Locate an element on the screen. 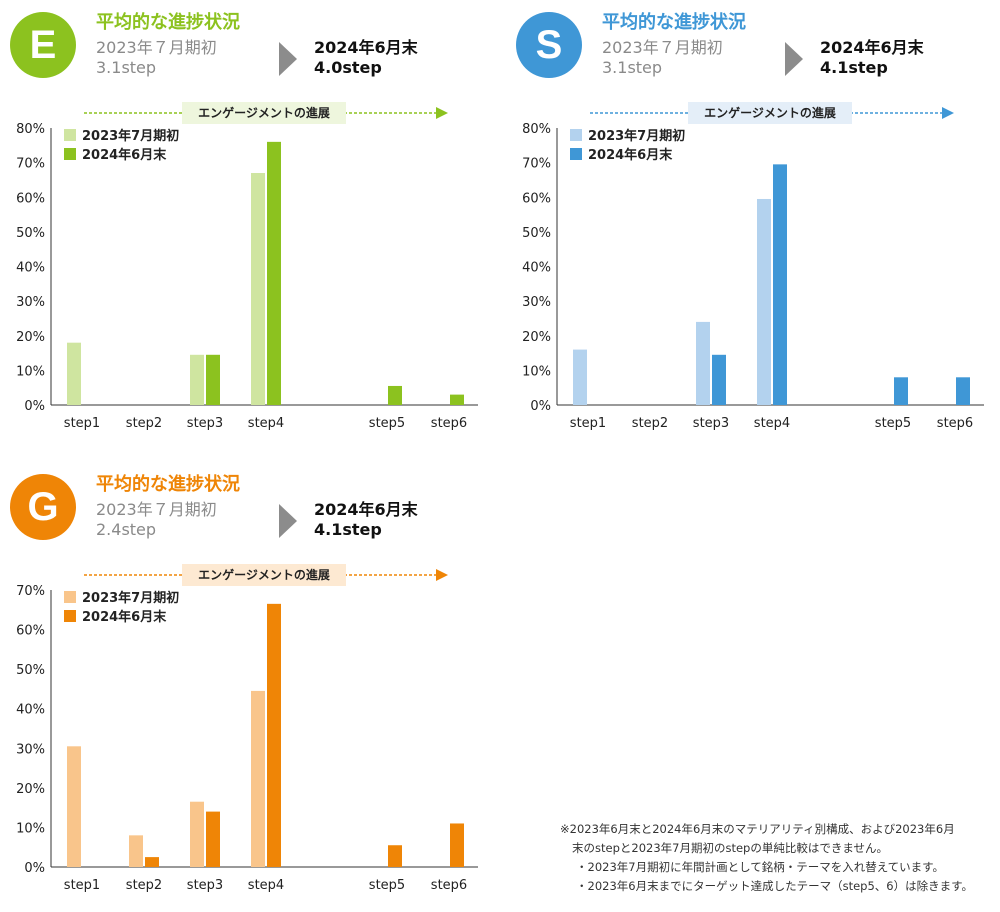 This screenshot has height=912, width=1000. s-arrow-icon is located at coordinates (794, 59).